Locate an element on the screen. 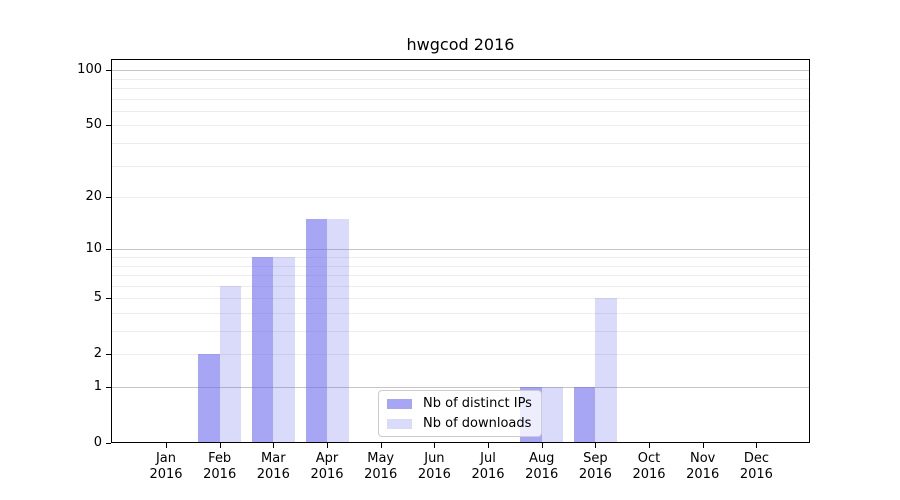  x-tick-oct is located at coordinates (649, 445).